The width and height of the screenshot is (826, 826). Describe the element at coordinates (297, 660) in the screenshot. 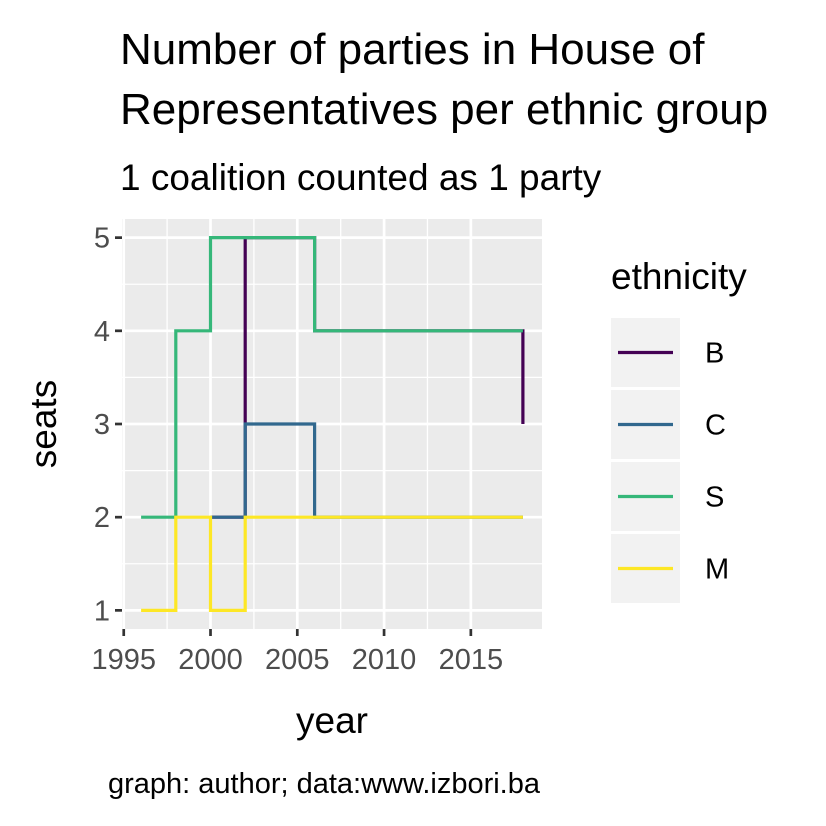

I see `x-tick-label: 2005` at that location.